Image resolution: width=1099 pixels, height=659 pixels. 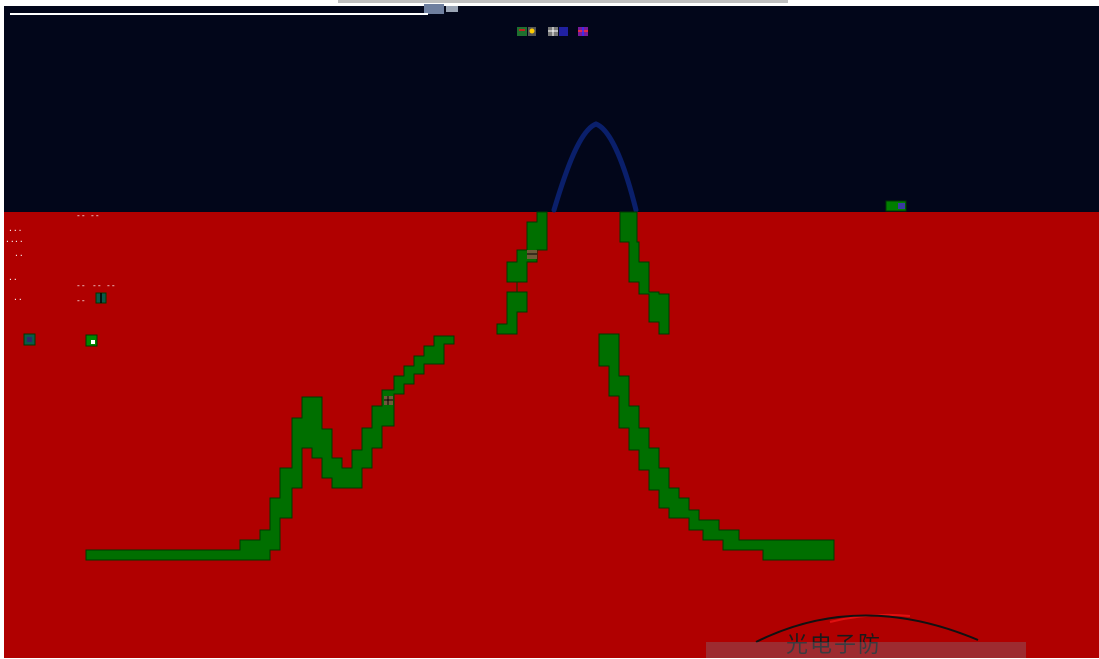 What do you see at coordinates (60, 258) in the screenshot?
I see `hud-readouts: -- -- ... .. .. .. .. -- -- -- .. --` at bounding box center [60, 258].